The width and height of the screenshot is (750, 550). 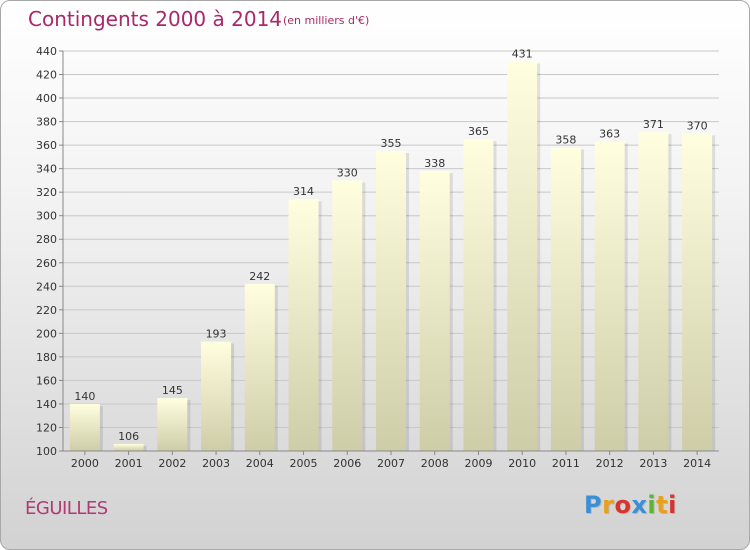 I want to click on x-tick-label: 2010, so click(x=522, y=463).